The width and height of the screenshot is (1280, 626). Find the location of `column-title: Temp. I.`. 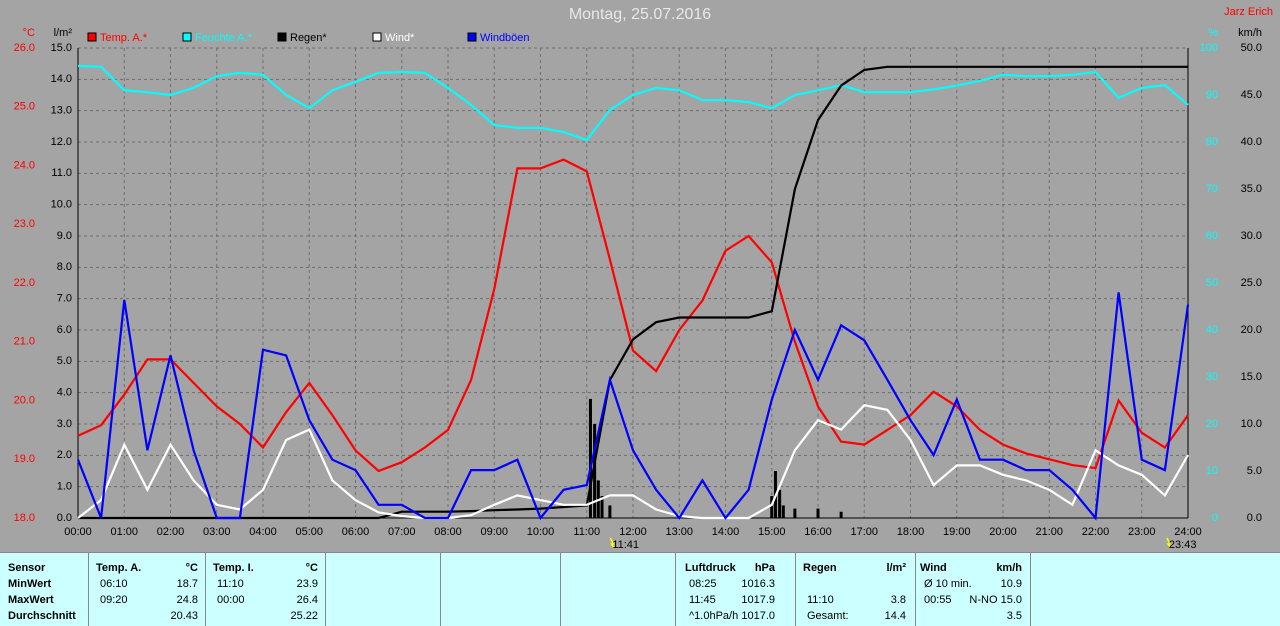

column-title: Temp. I. is located at coordinates (233, 568).